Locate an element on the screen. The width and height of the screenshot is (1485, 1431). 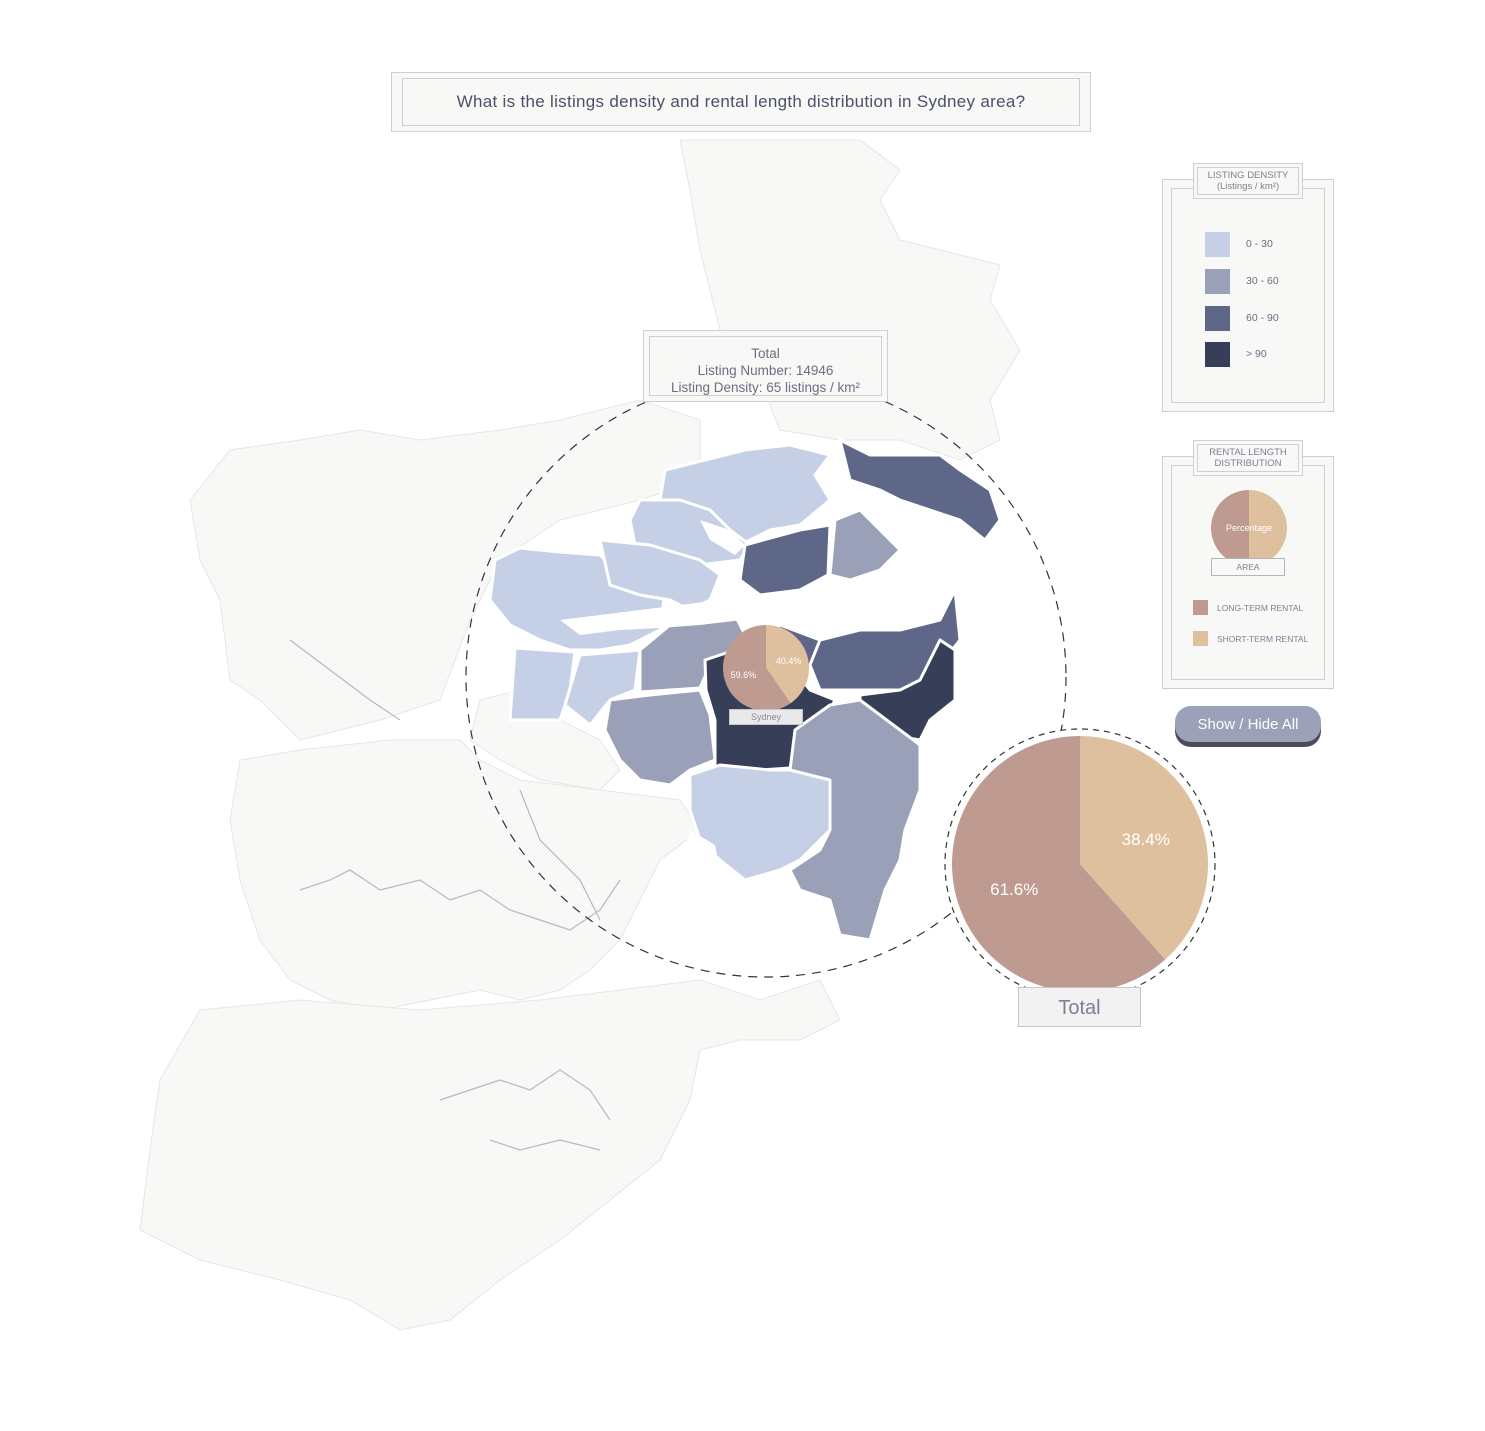
sydney-pie-chart: 59.6% 40.4% is located at coordinates (766, 668).